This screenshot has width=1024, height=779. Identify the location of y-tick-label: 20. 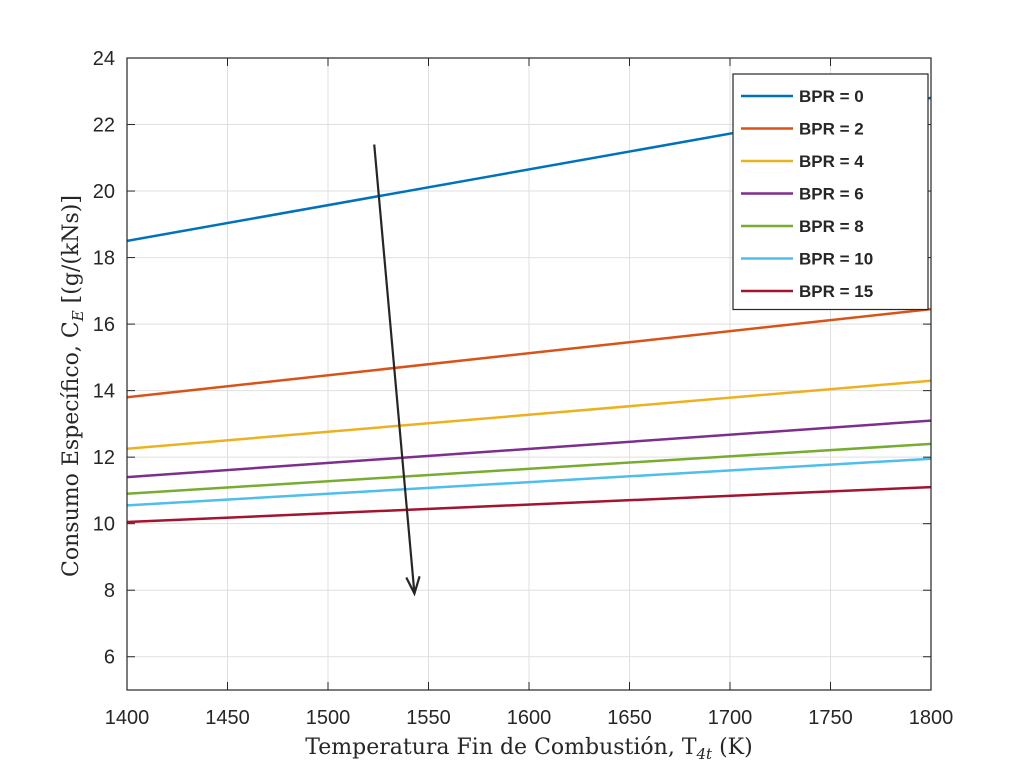
(104, 192).